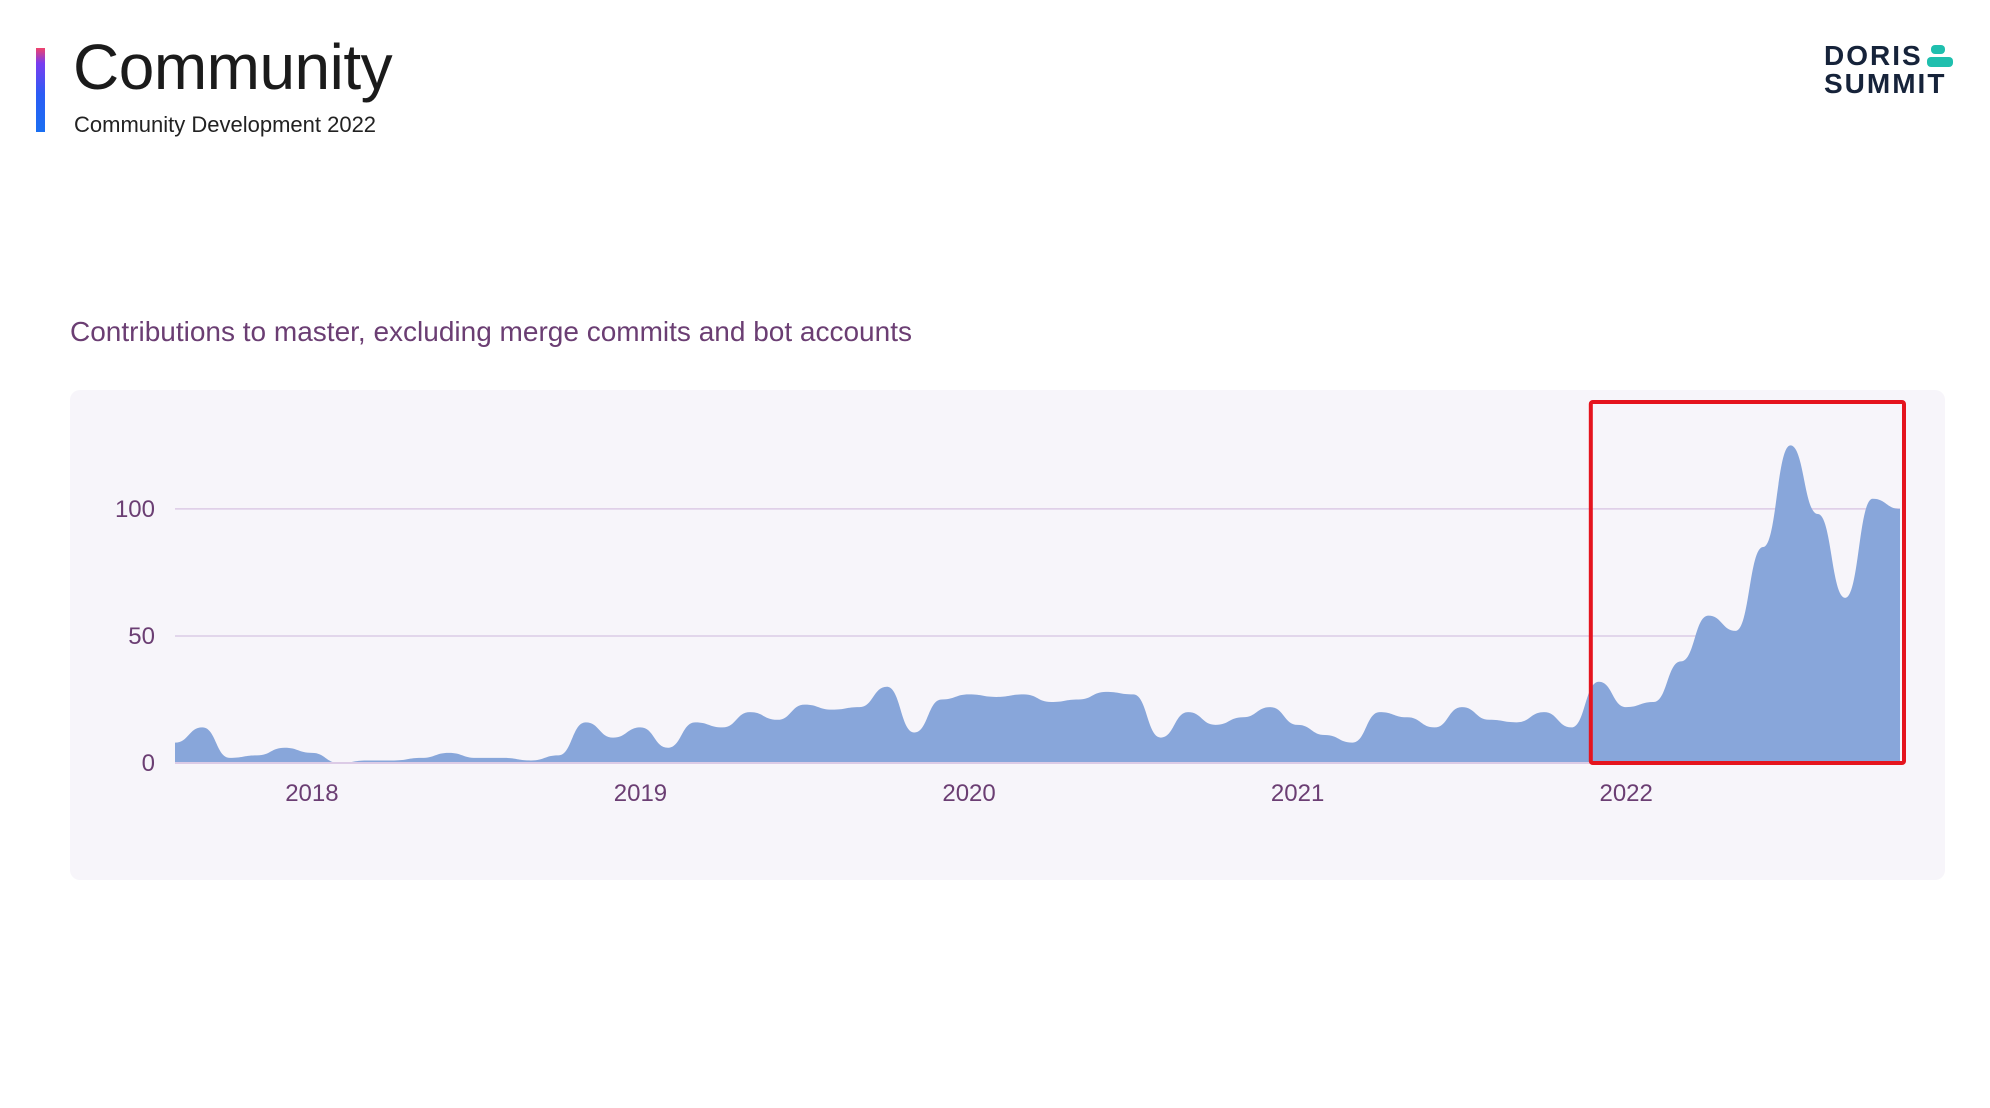  I want to click on doris-summit-logo: DORIS SUMMIT, so click(1894, 70).